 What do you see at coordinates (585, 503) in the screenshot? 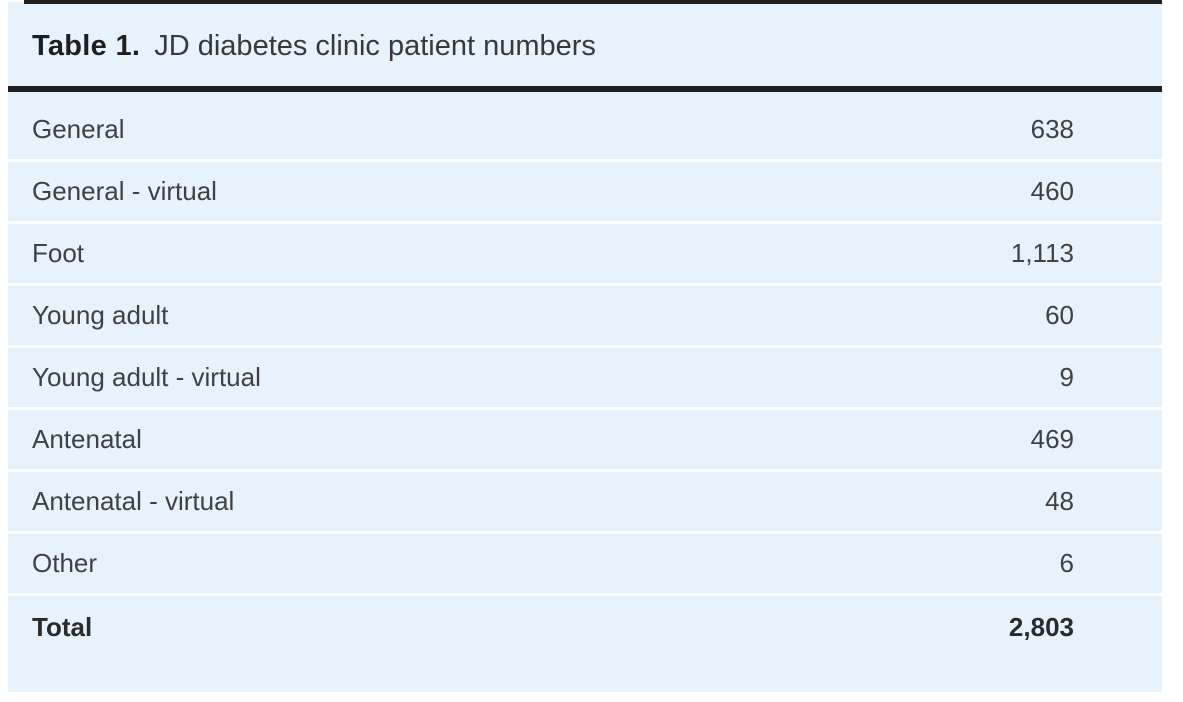
I see `table-row: Antenatal - virtual 48` at bounding box center [585, 503].